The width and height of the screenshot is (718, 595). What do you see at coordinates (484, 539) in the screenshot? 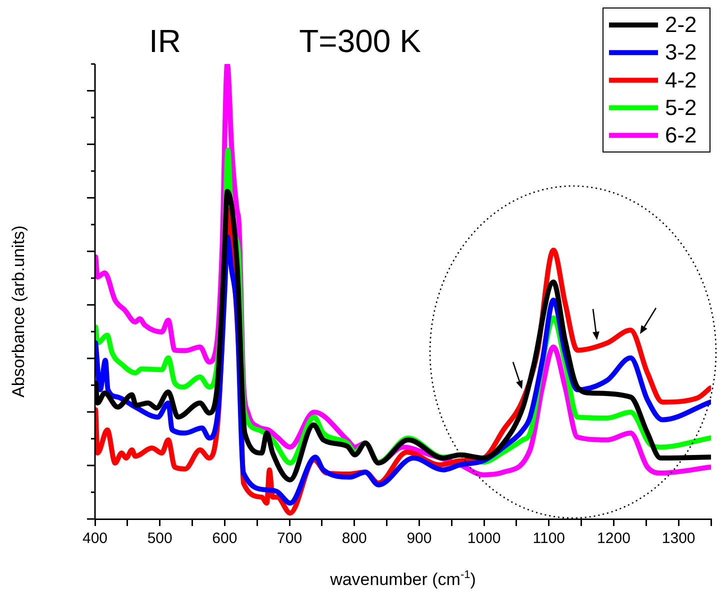
I see `x-tick-label: 1000` at bounding box center [484, 539].